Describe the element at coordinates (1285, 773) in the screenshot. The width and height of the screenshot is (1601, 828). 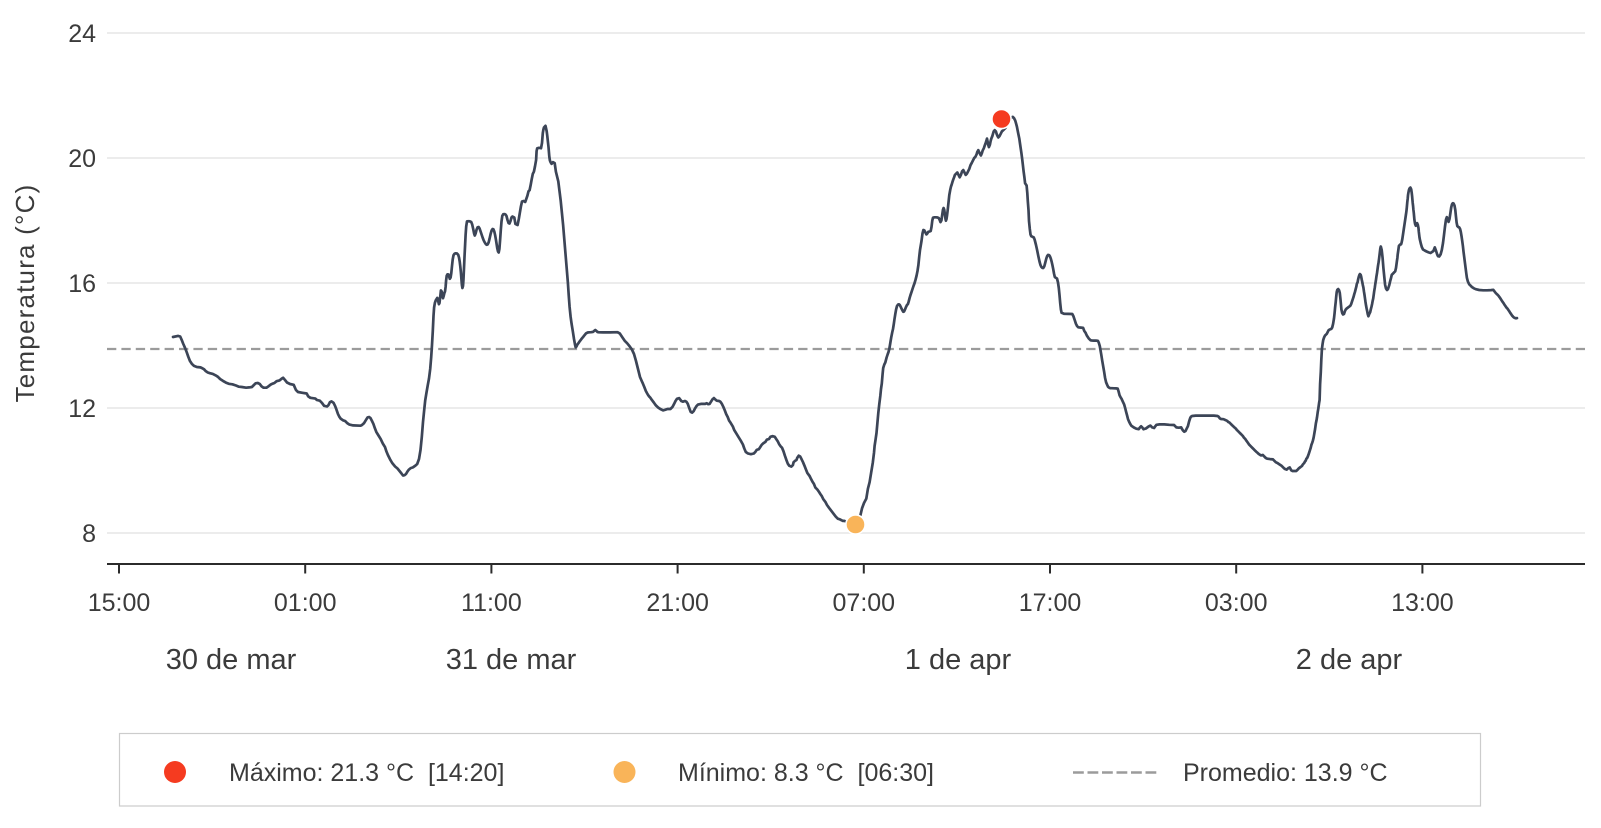
I see `svg-text: Promedio: 13.9 °C` at that location.